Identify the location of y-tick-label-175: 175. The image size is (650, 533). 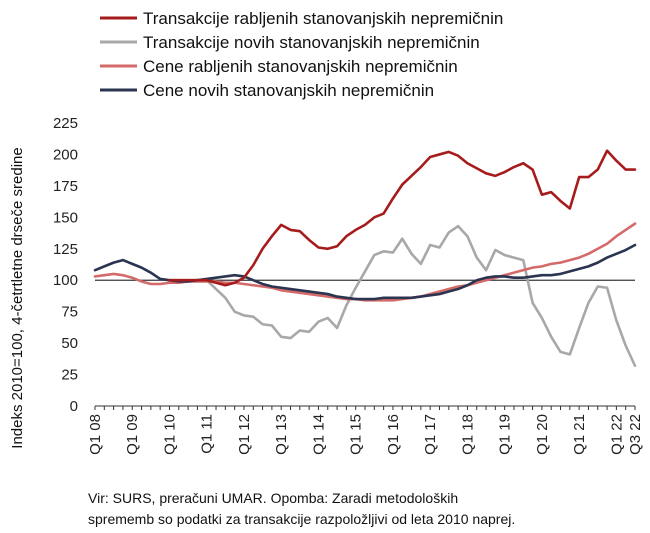
(65, 186).